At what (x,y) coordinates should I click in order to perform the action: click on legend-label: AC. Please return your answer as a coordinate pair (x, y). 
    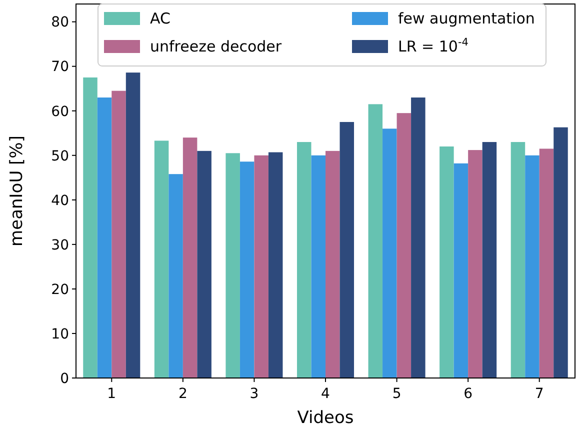
    Looking at the image, I should click on (160, 18).